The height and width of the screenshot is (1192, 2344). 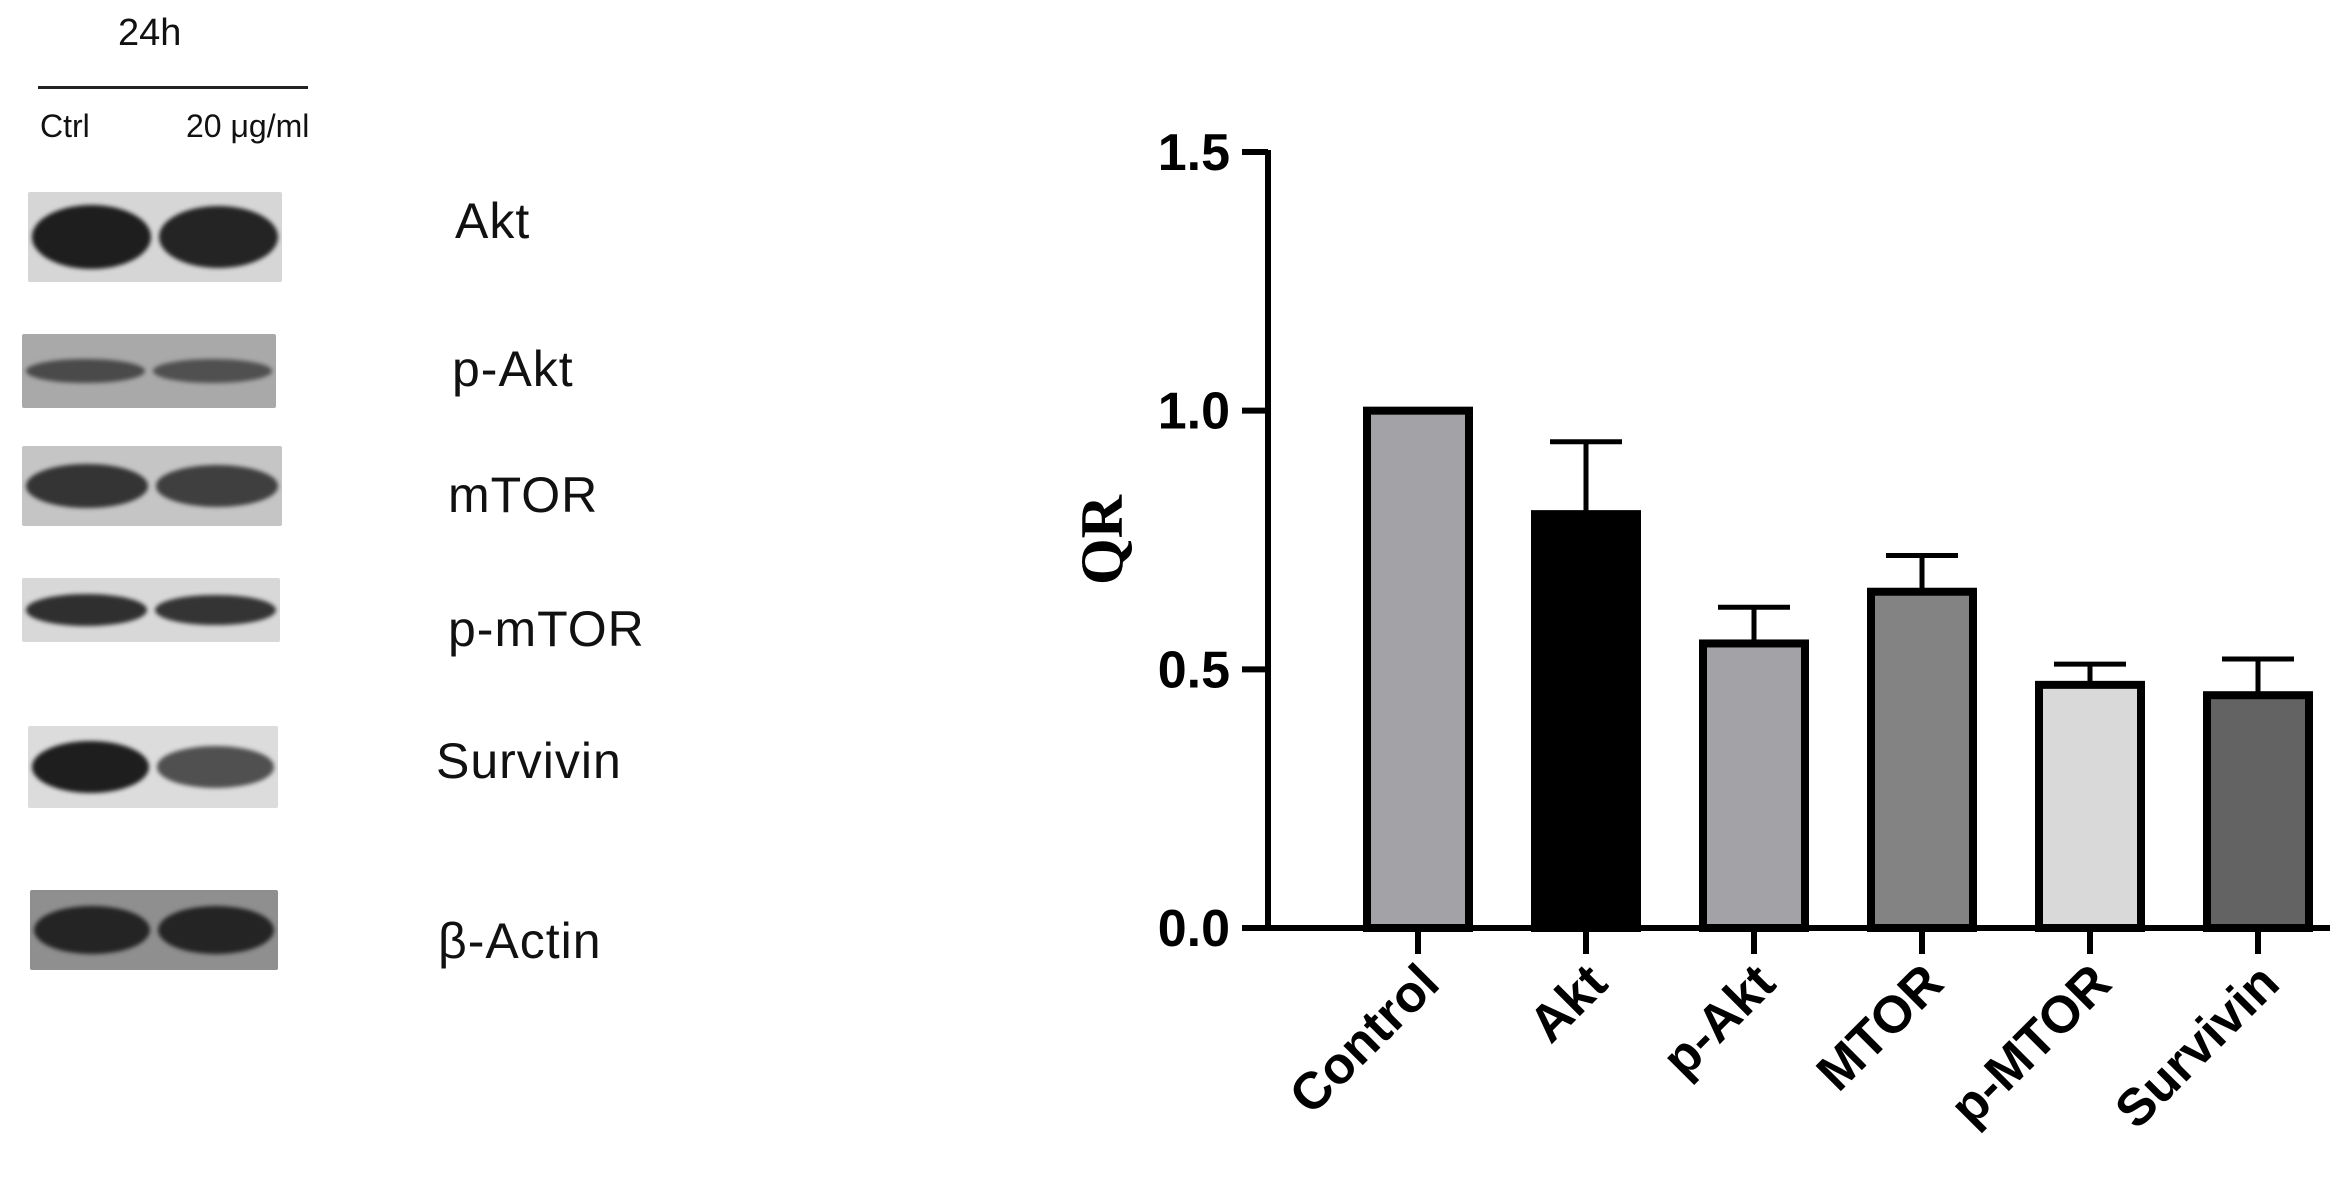 What do you see at coordinates (513, 369) in the screenshot?
I see `blot-label-p-akt: p-Akt` at bounding box center [513, 369].